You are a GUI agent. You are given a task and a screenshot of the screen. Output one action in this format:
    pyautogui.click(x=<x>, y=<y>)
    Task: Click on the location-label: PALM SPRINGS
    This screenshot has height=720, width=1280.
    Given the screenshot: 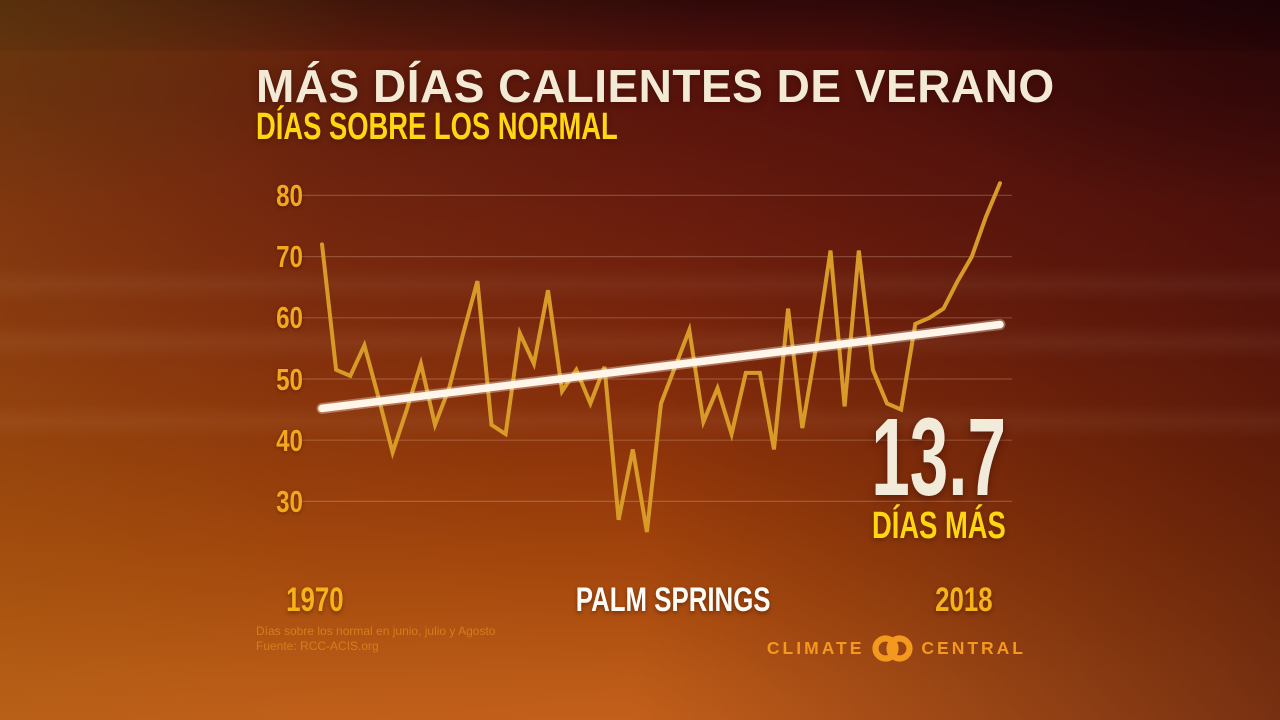 What is the action you would take?
    pyautogui.click(x=658, y=600)
    